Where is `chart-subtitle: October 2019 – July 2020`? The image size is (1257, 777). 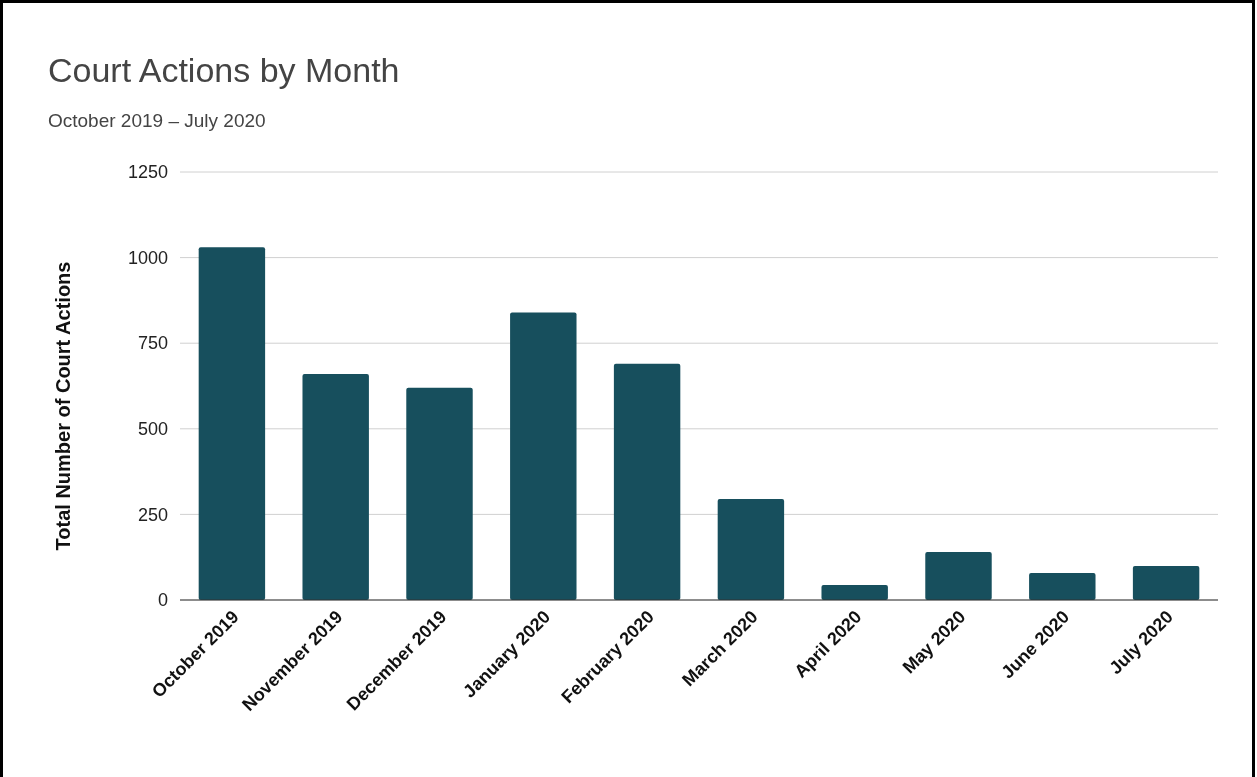
chart-subtitle: October 2019 – July 2020 is located at coordinates (157, 120).